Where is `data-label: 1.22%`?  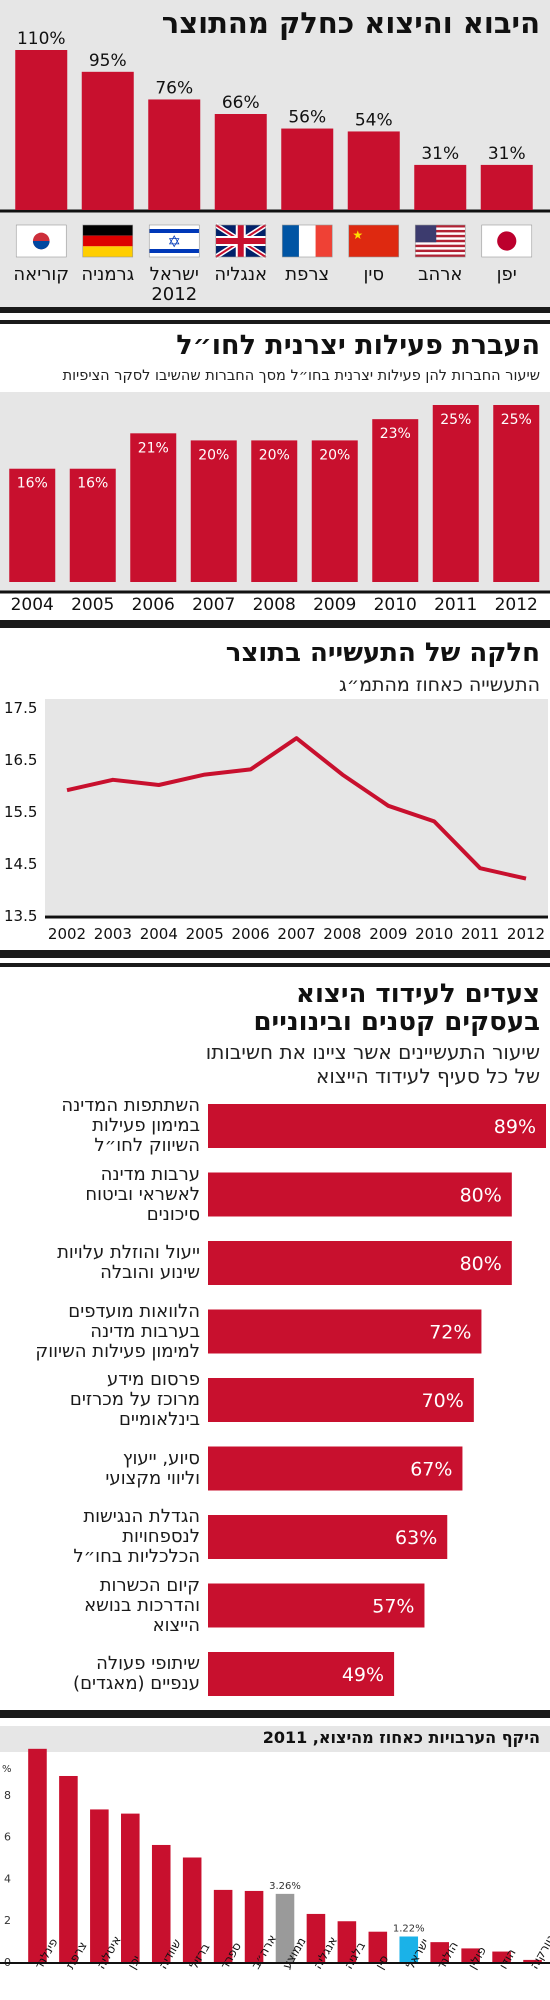
data-label: 1.22% is located at coordinates (409, 1929).